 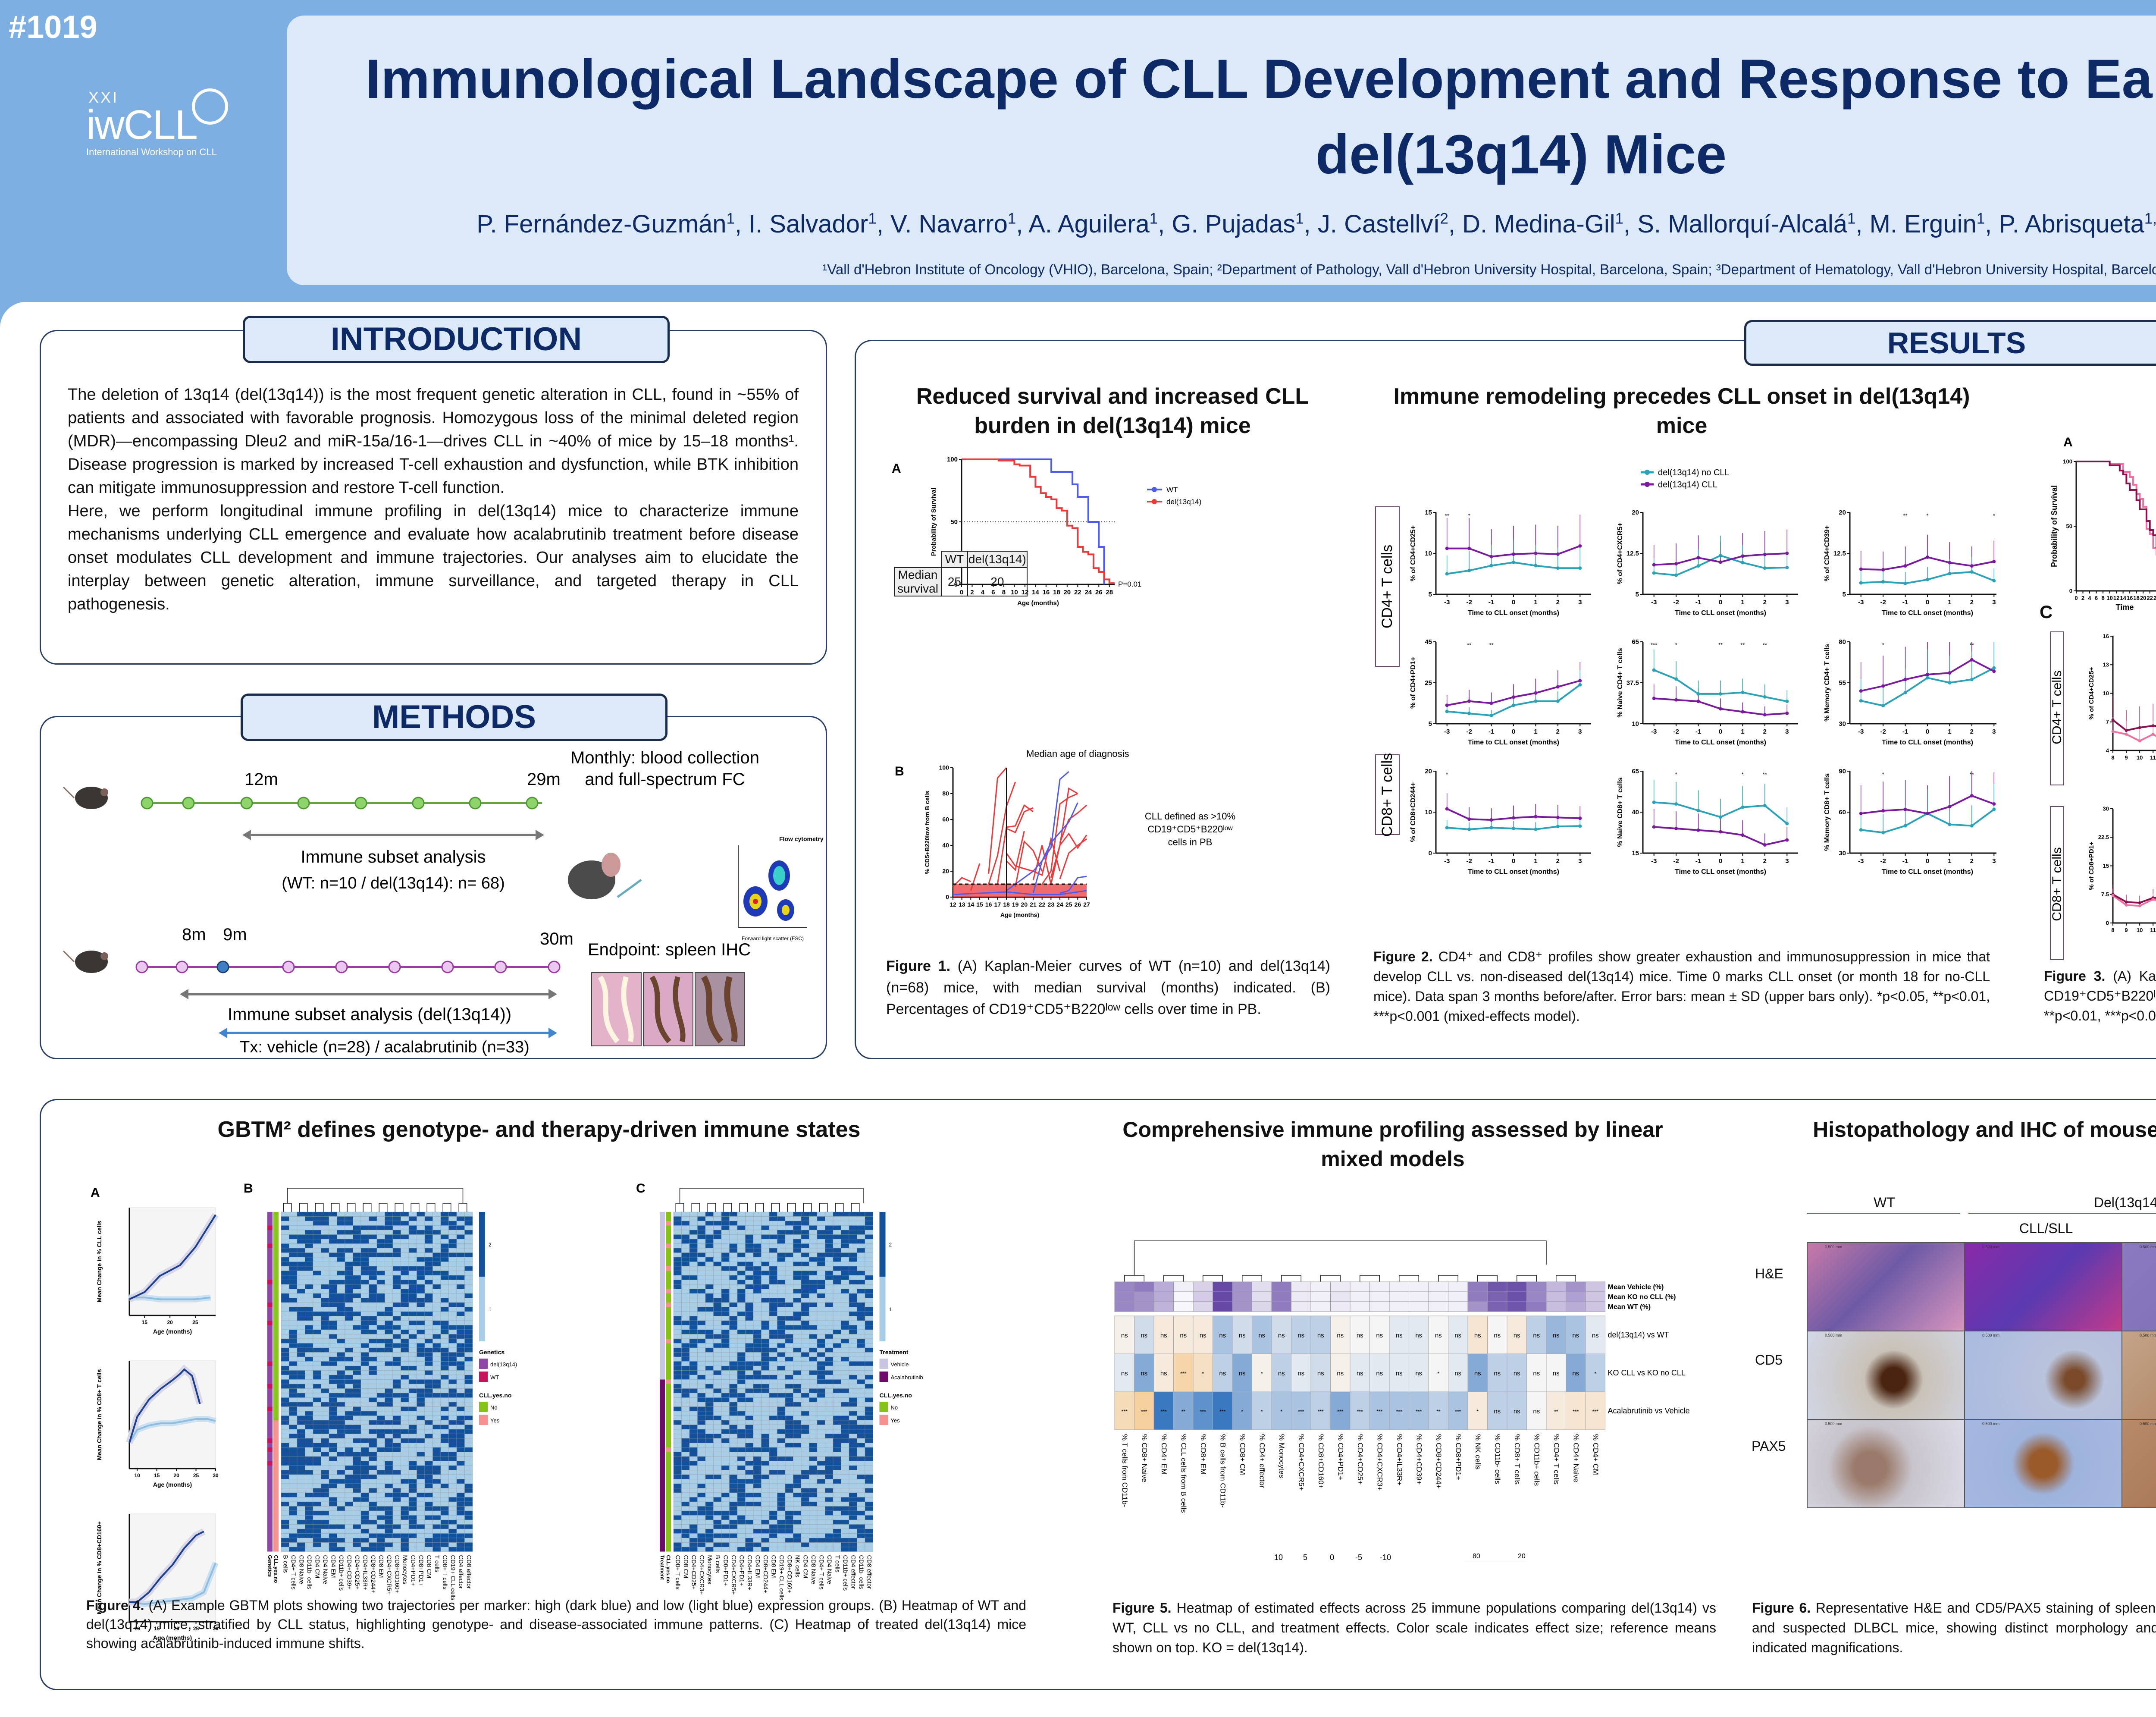 What do you see at coordinates (2070, 591) in the screenshot?
I see `y-tick-label: 0` at bounding box center [2070, 591].